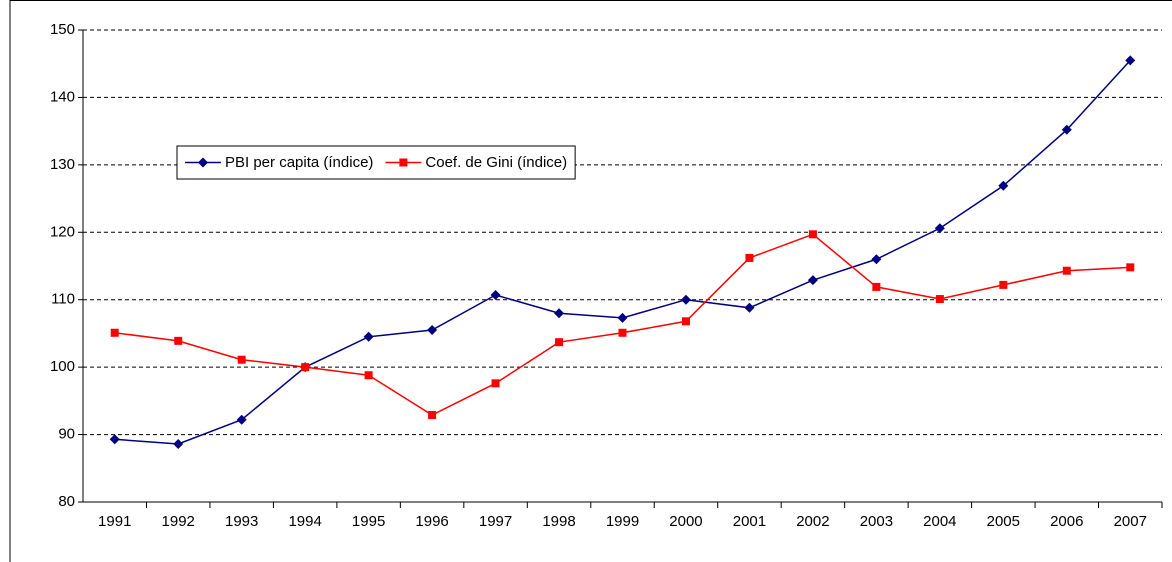 The height and width of the screenshot is (562, 1172). Describe the element at coordinates (241, 521) in the screenshot. I see `x-tick-label: 1993` at that location.